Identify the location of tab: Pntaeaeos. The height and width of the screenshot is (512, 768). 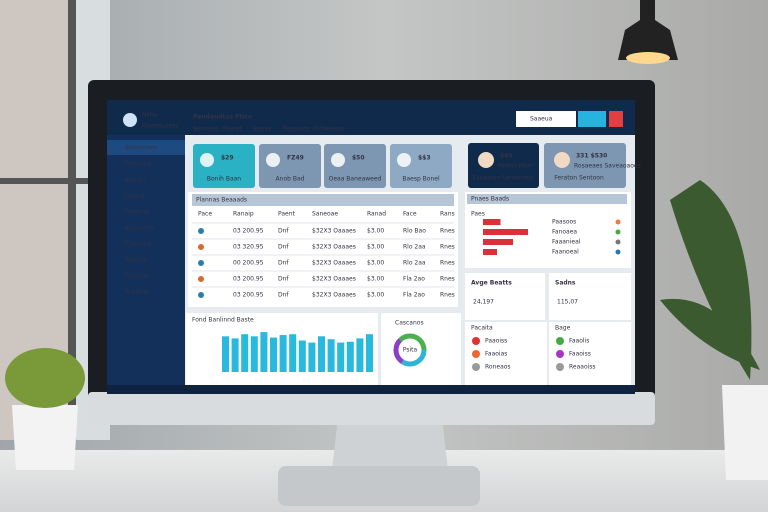
(328, 129).